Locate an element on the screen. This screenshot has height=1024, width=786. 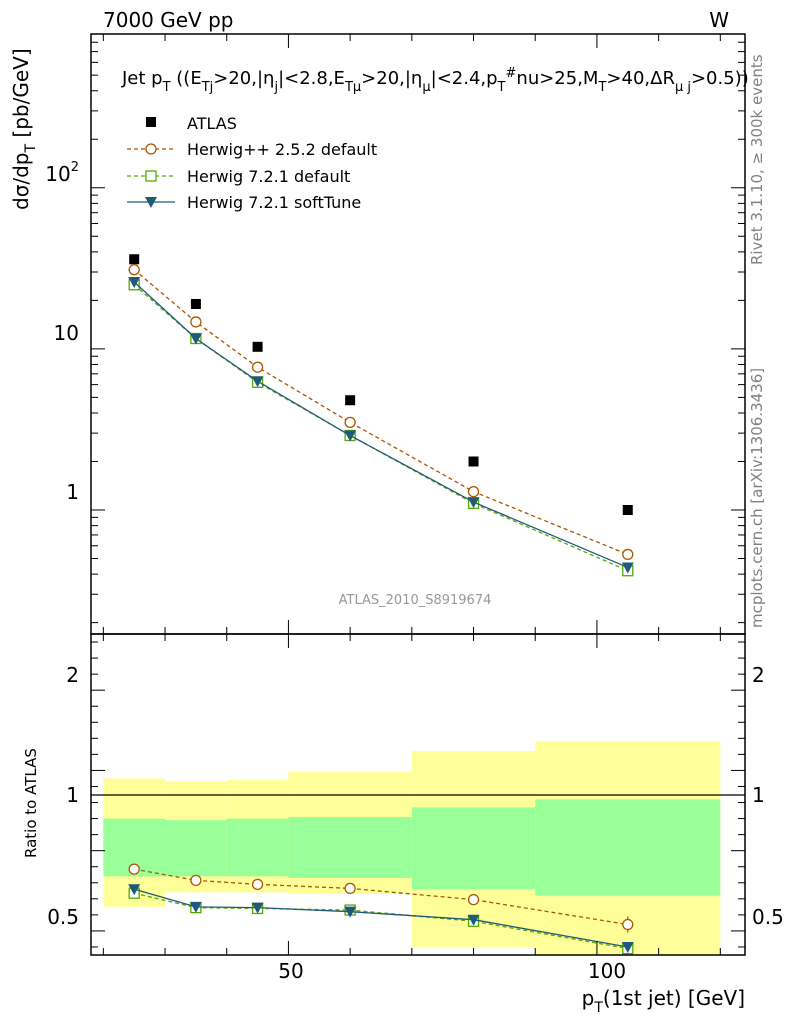
main-ytick-1: 1 is located at coordinates (72, 492).